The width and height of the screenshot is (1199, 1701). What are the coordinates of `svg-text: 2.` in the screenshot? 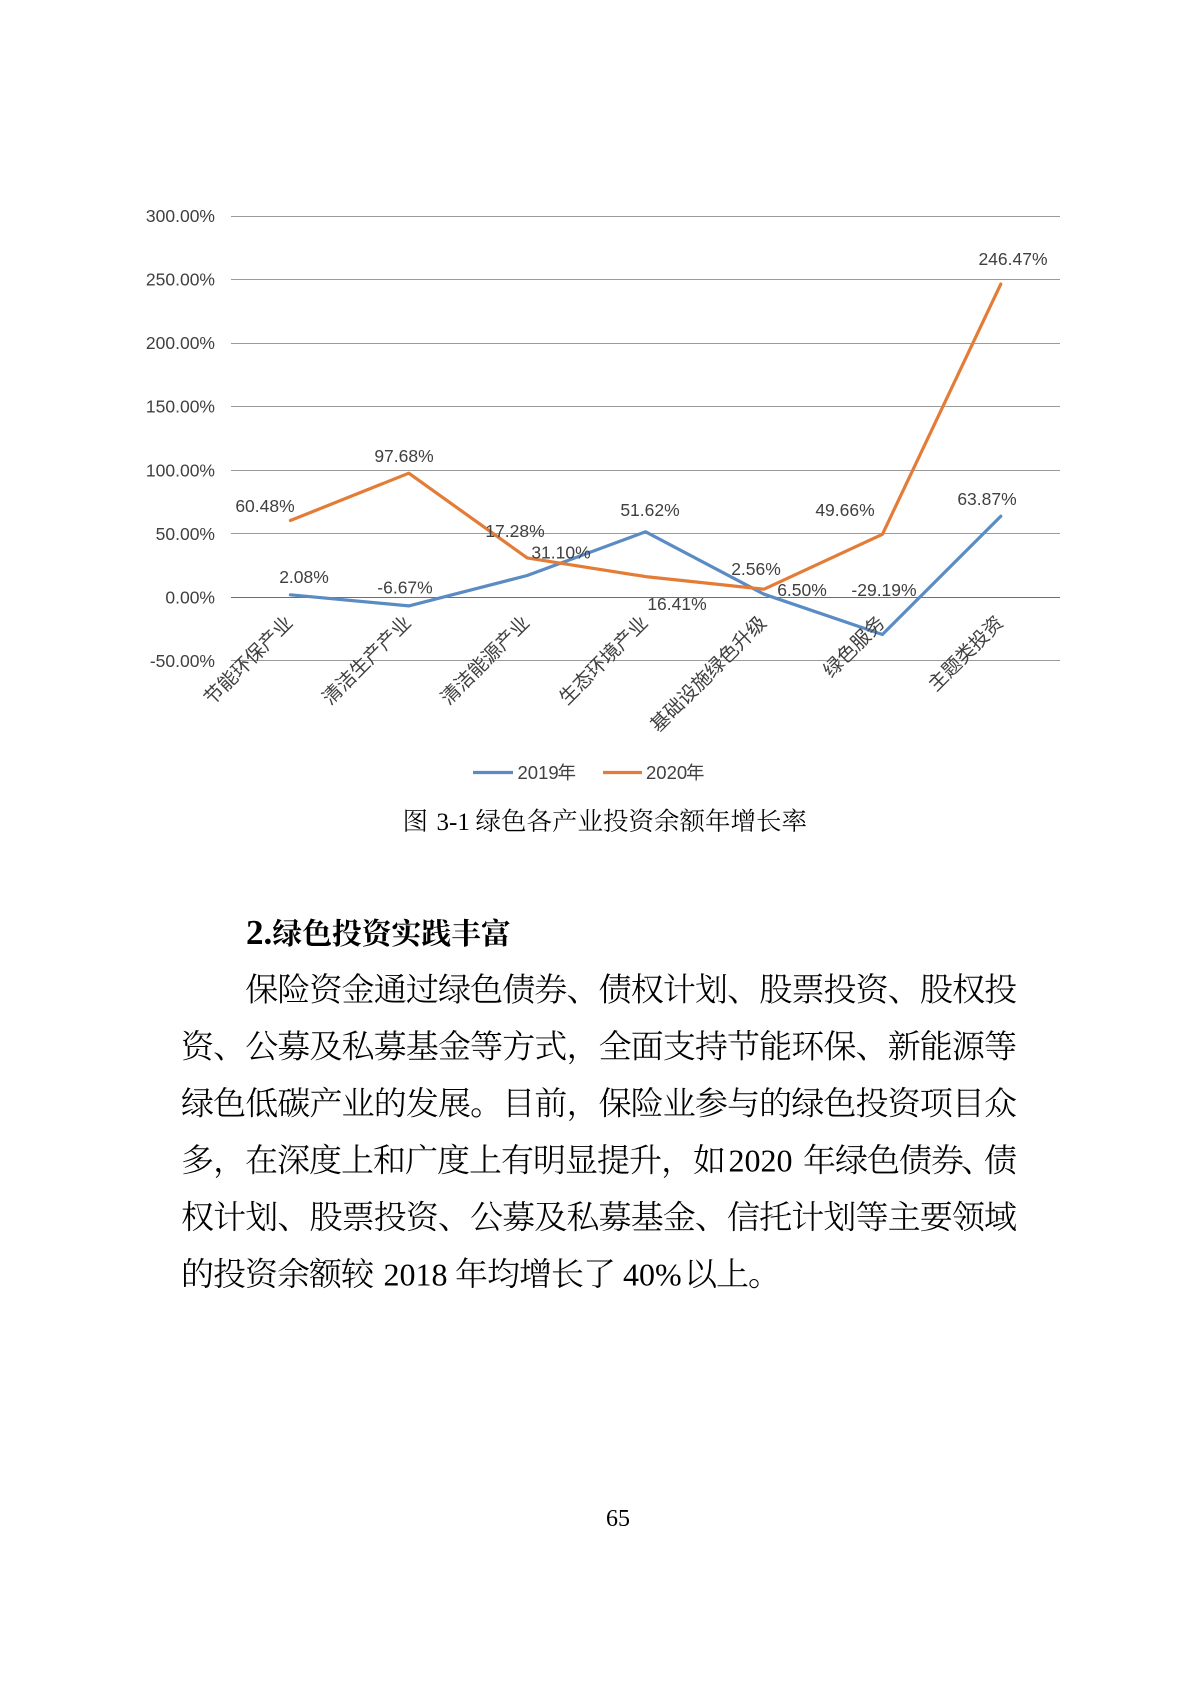 It's located at (259, 932).